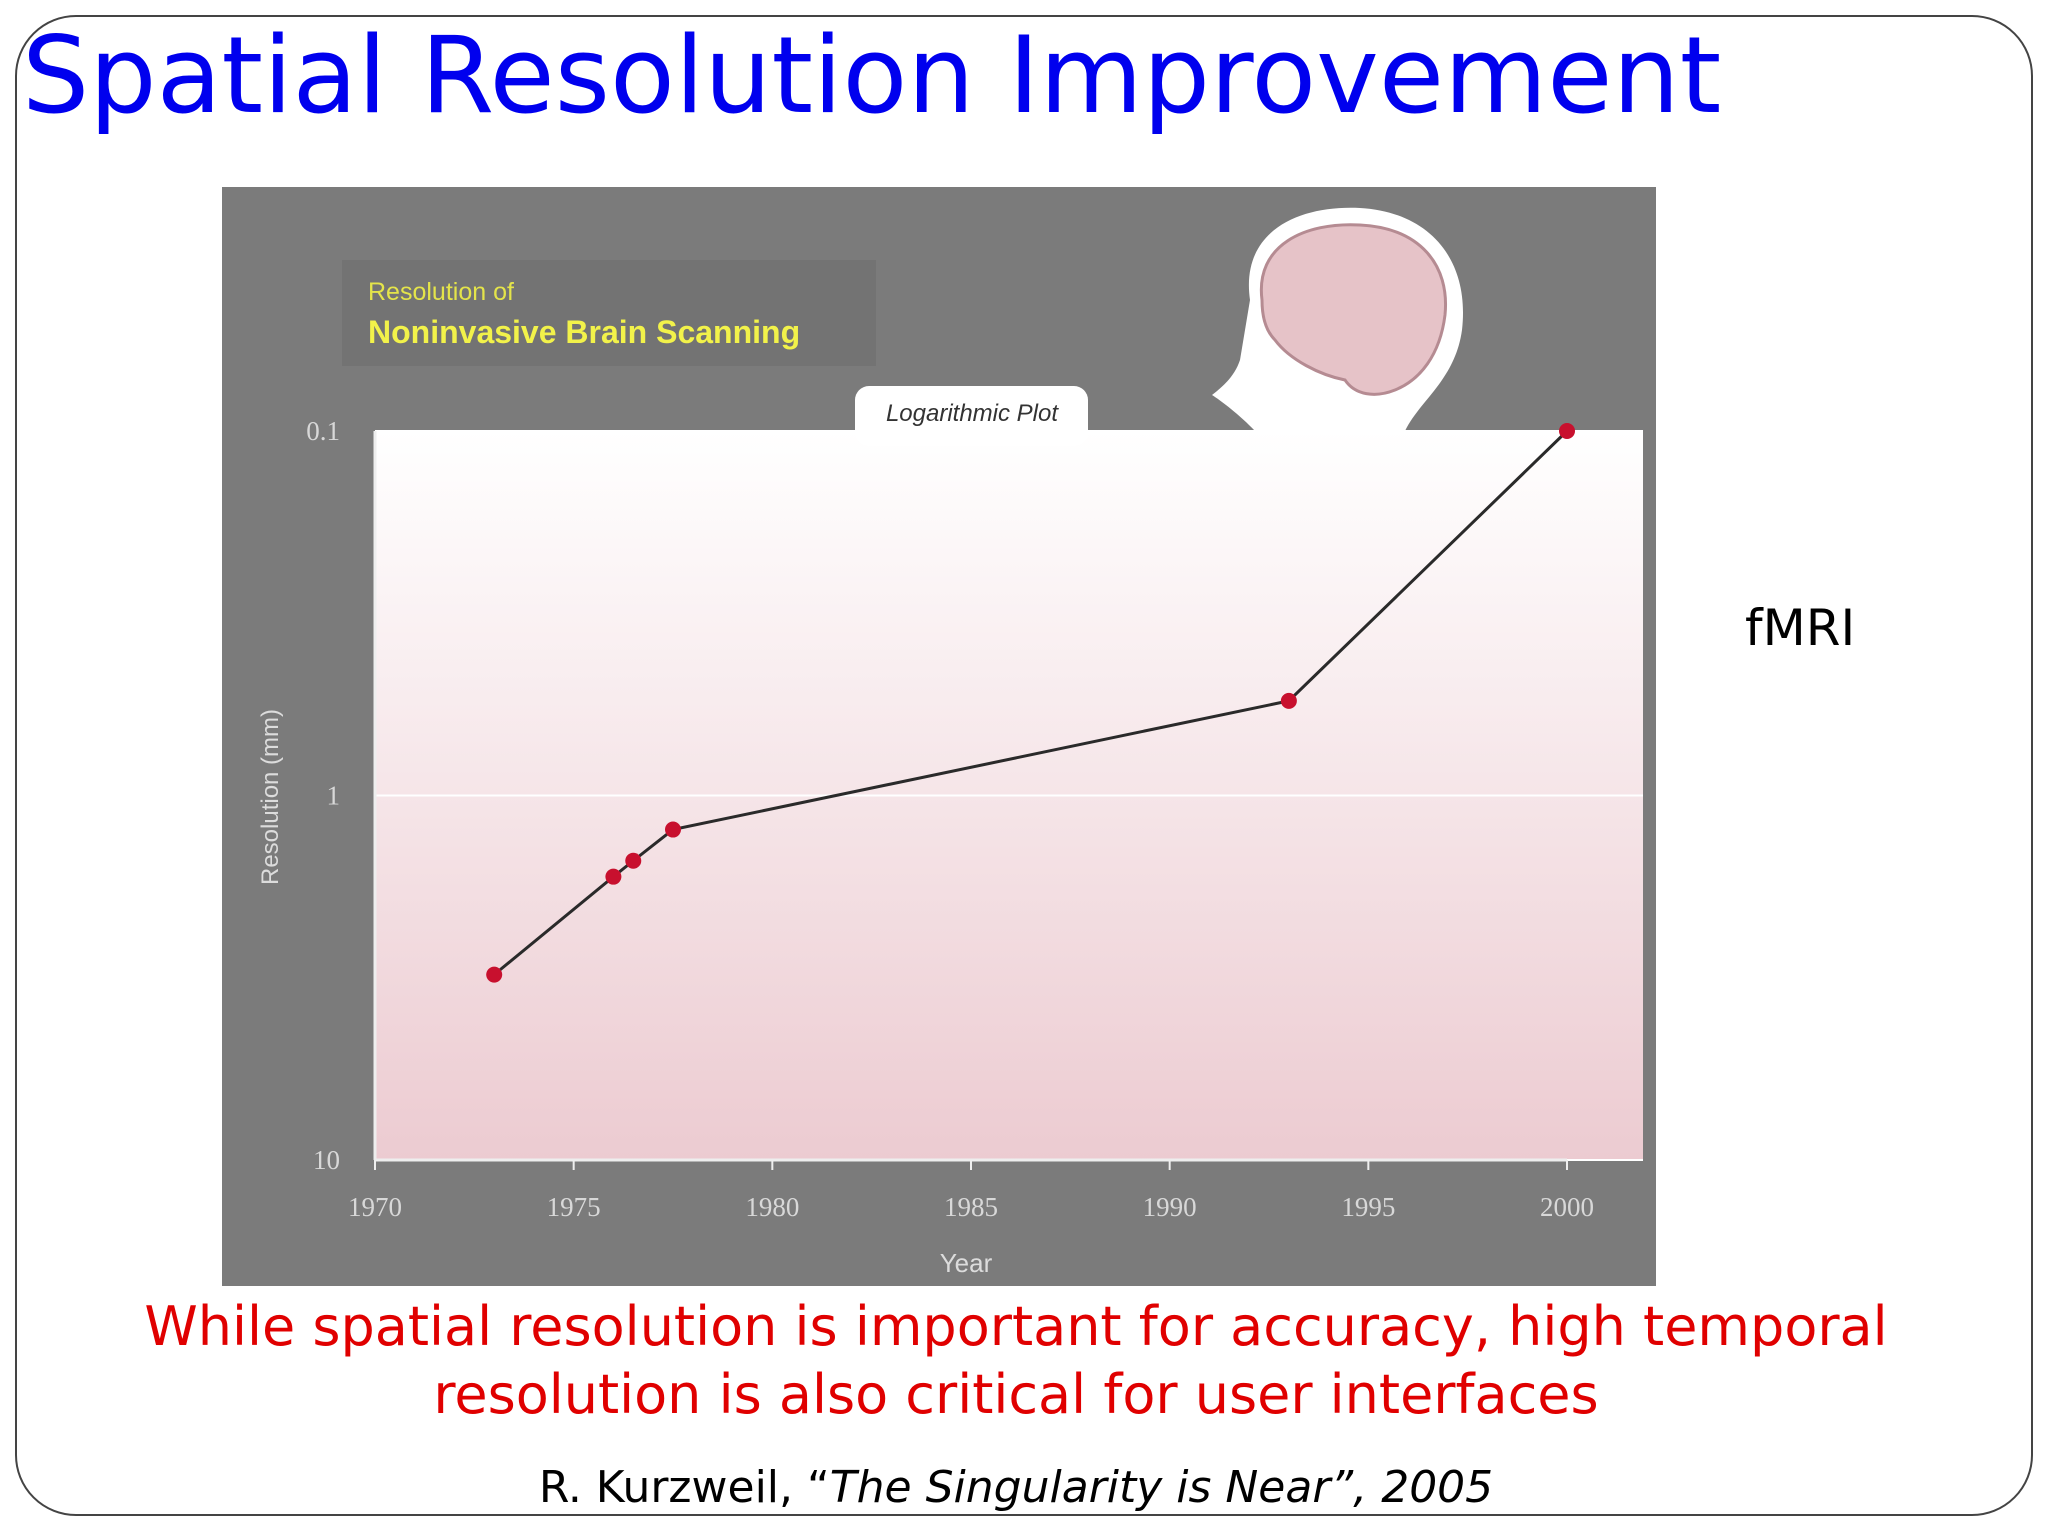 This screenshot has width=2048, height=1536. What do you see at coordinates (334, 796) in the screenshot?
I see `y-tick-label: 1` at bounding box center [334, 796].